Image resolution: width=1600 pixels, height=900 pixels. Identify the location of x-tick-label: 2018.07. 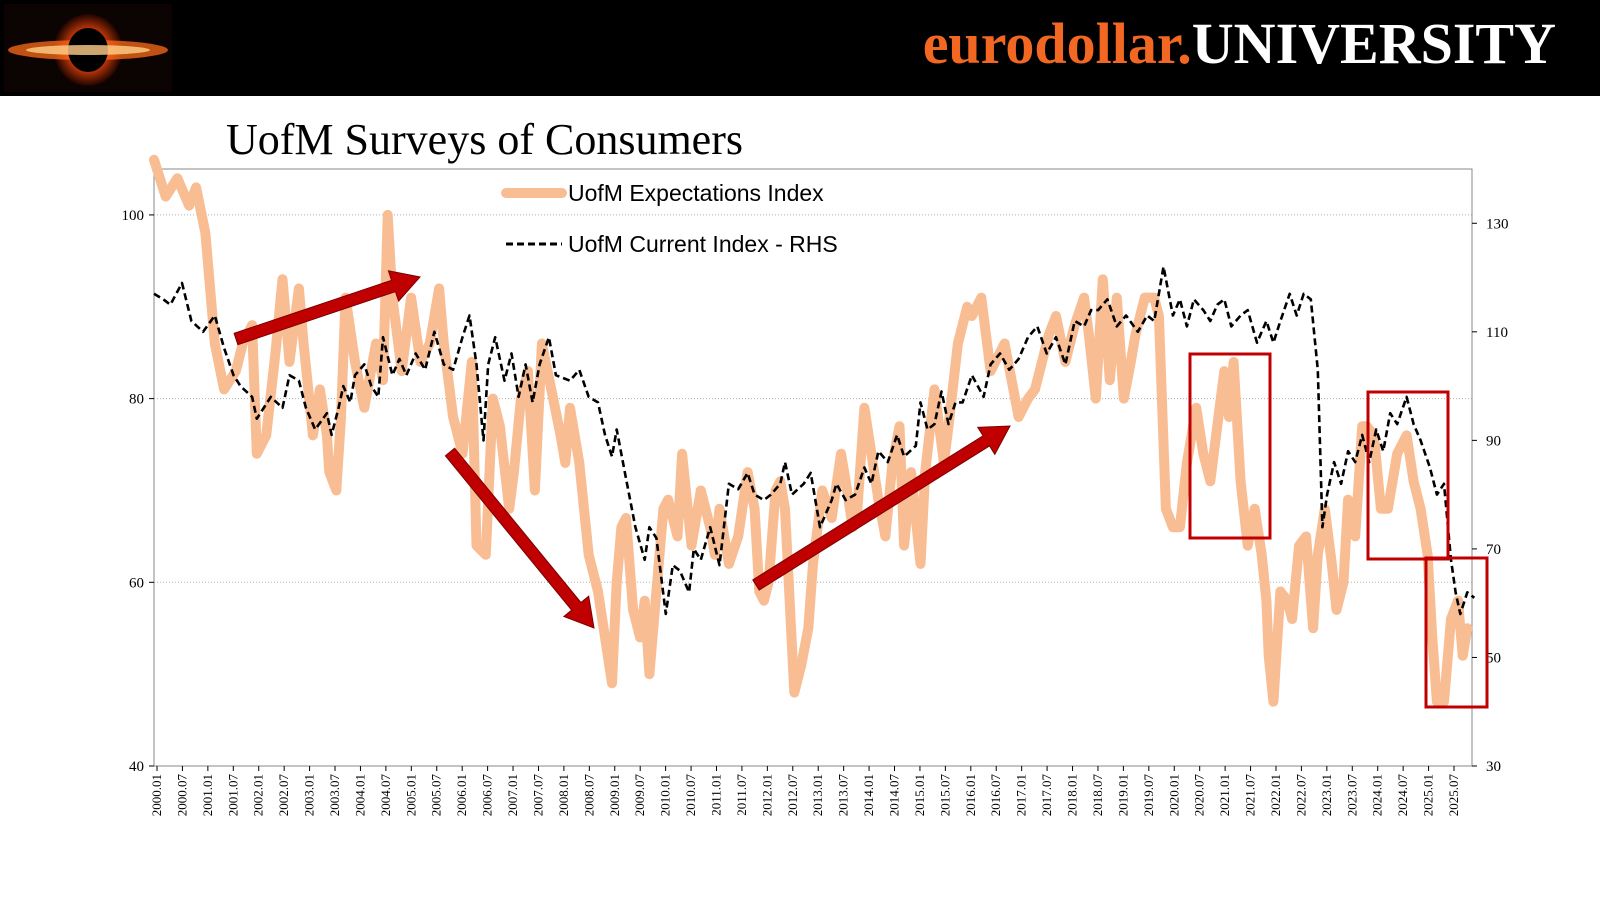
(1097, 795).